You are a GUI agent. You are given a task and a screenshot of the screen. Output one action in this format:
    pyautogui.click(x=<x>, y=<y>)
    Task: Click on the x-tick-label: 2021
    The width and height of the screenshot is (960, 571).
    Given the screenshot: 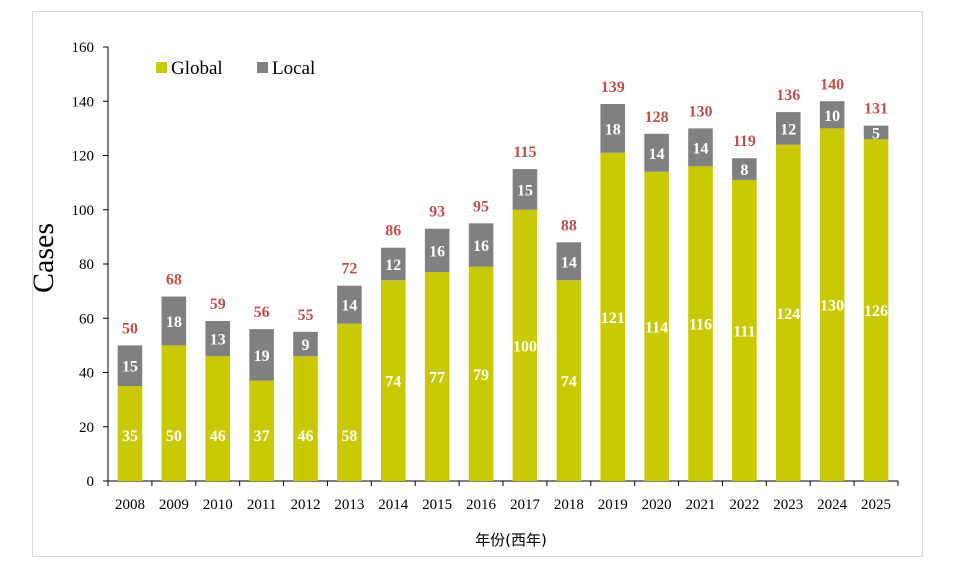 What is the action you would take?
    pyautogui.click(x=701, y=505)
    